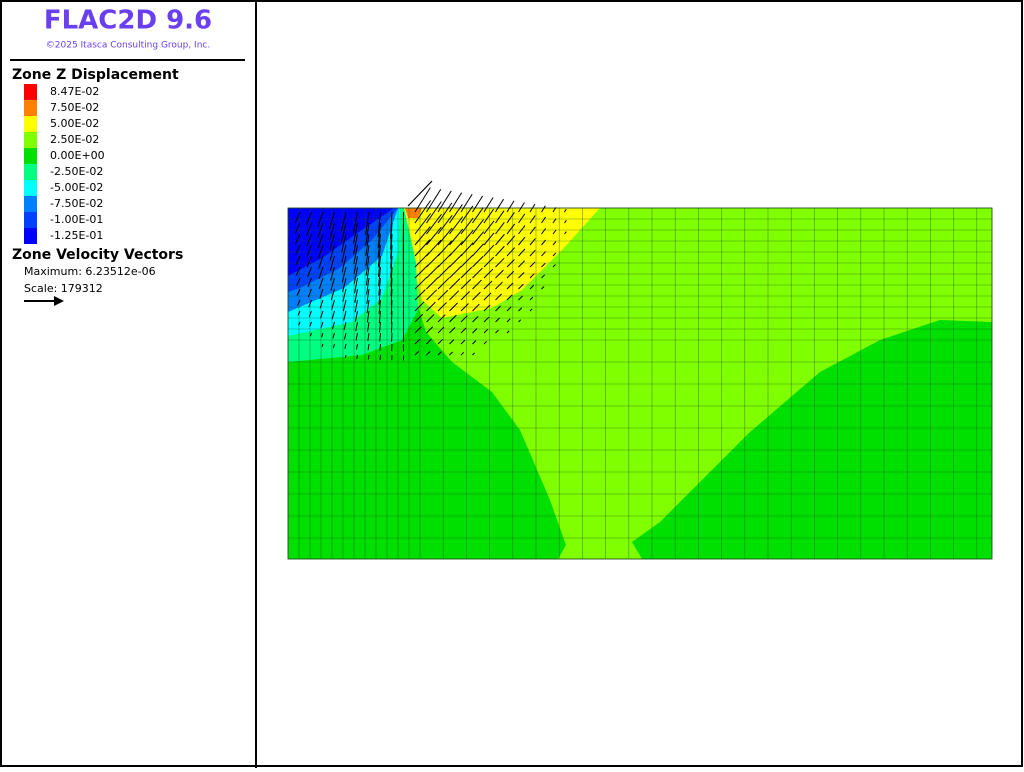  I want to click on vector-title: Zone Velocity Vectors, so click(97, 255).